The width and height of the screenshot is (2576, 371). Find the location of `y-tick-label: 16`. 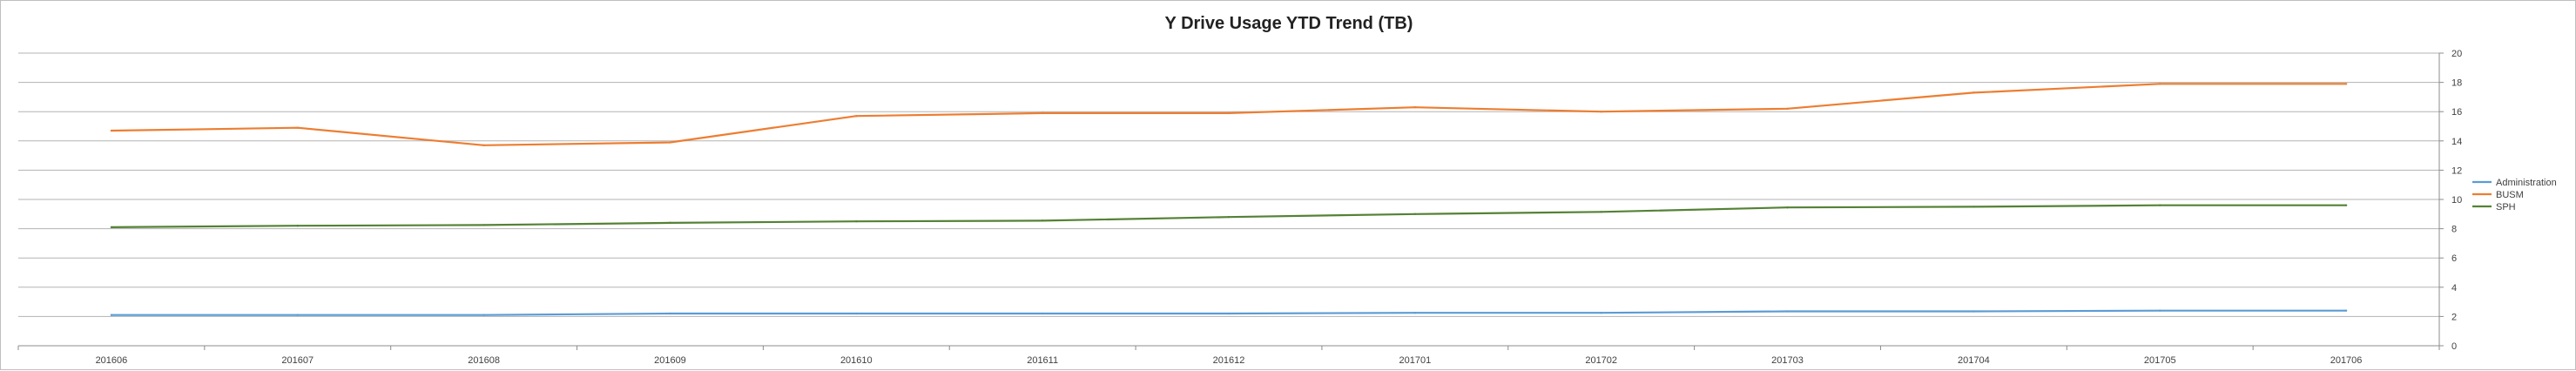

y-tick-label: 16 is located at coordinates (2456, 112).